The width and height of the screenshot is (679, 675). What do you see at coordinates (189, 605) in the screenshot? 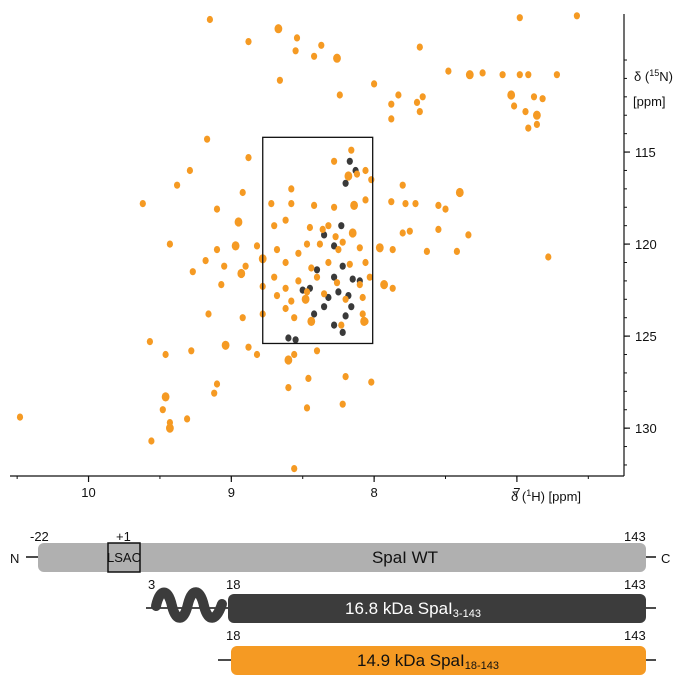
I see `helix-squiggle` at bounding box center [189, 605].